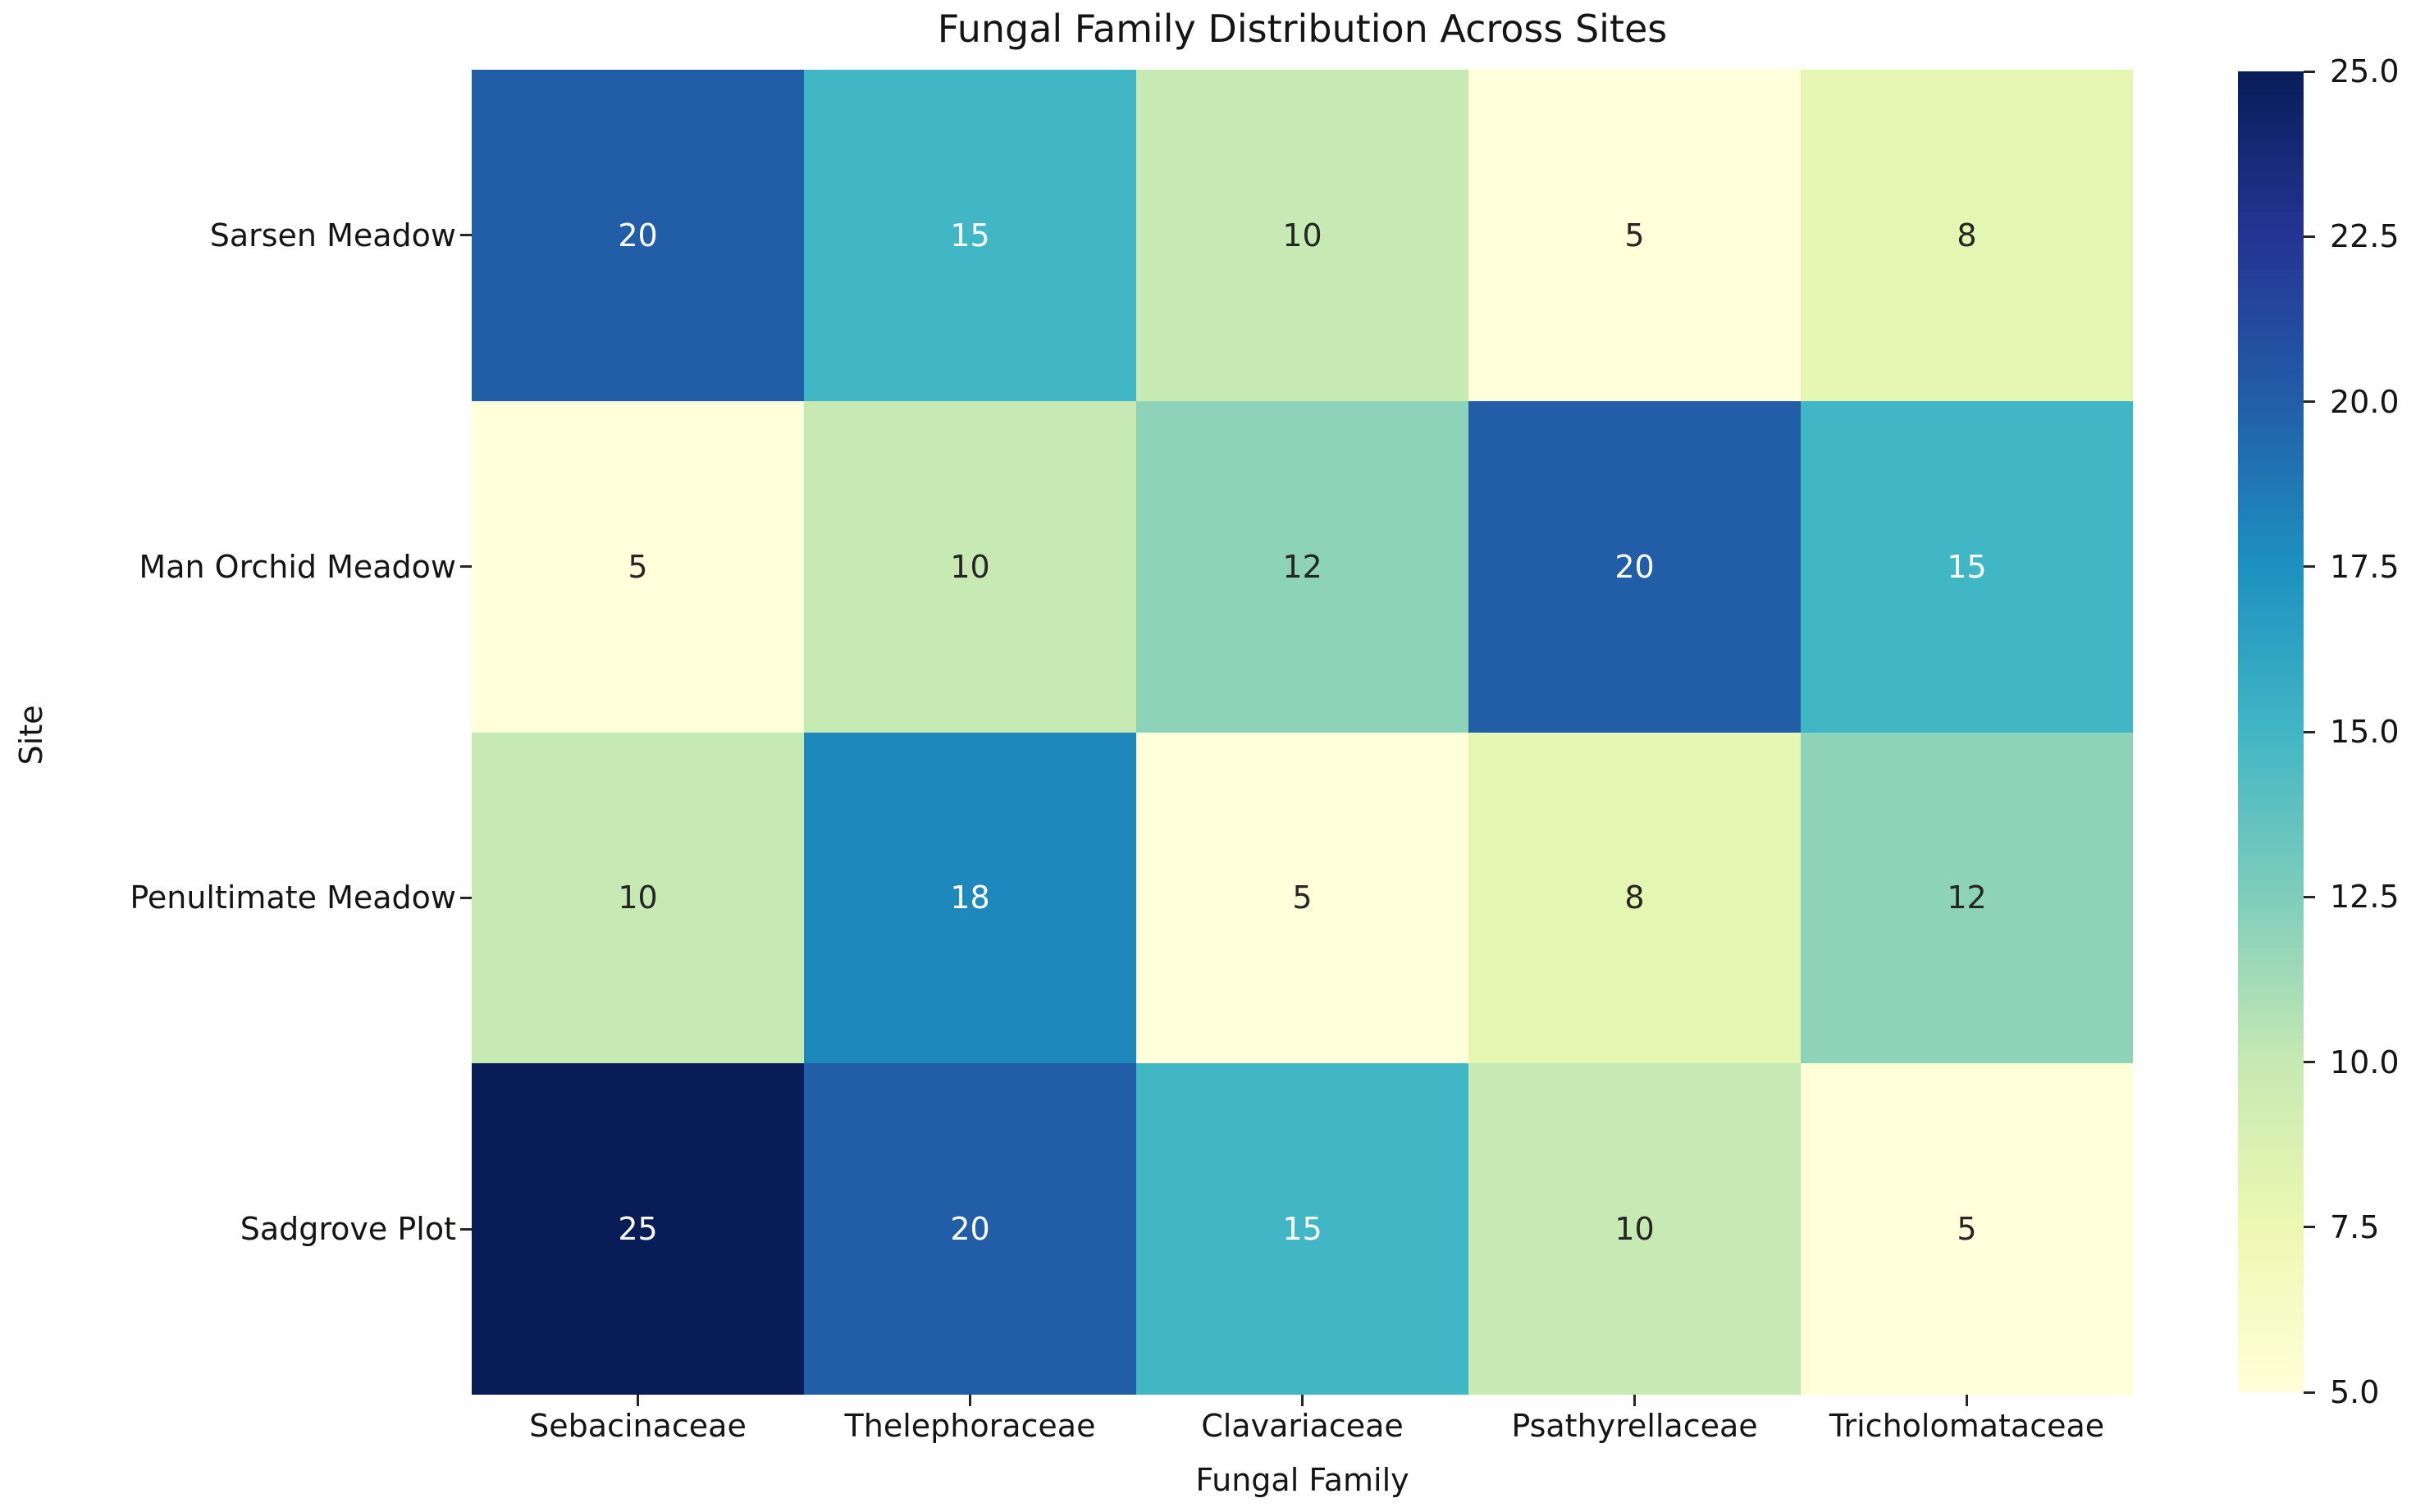 This screenshot has width=2425, height=1512. I want to click on chart-title: Fungal Family Distribution Across Sites, so click(1302, 29).